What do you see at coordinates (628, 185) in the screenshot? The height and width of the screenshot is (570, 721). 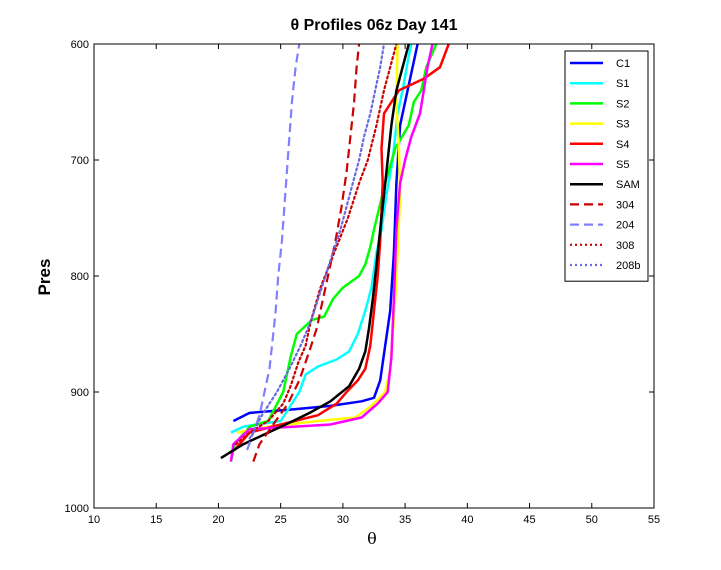 I see `legend-label-SAM: SAM` at bounding box center [628, 185].